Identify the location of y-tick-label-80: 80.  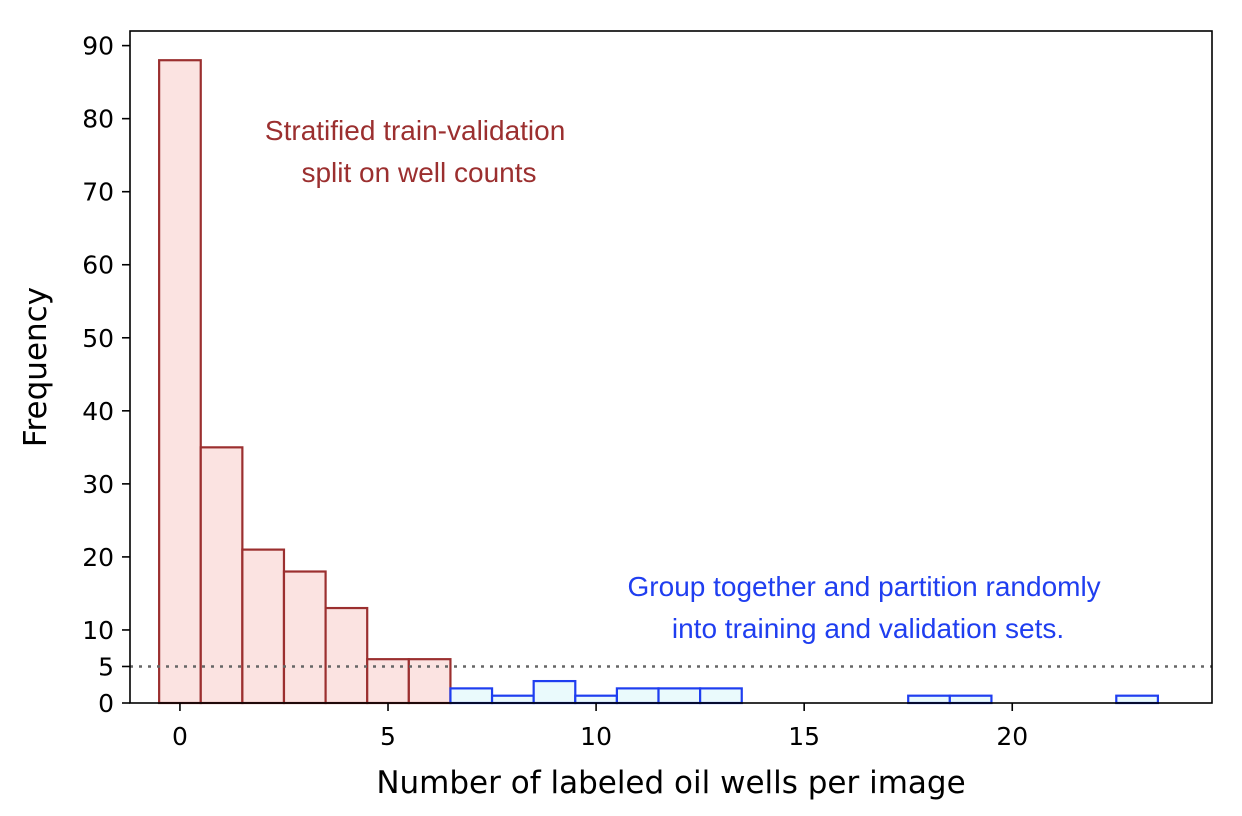
(98, 119).